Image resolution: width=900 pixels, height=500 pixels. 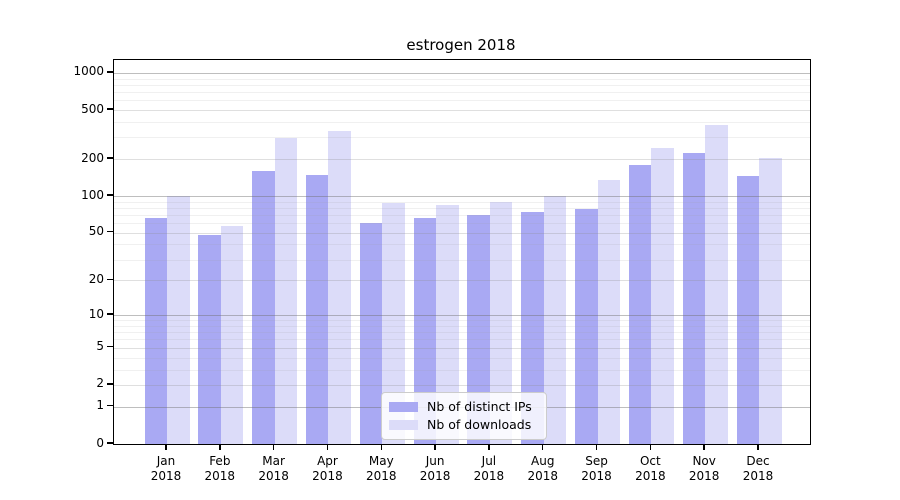 I want to click on x-tick-label-feb: Feb 2018, so click(x=220, y=468).